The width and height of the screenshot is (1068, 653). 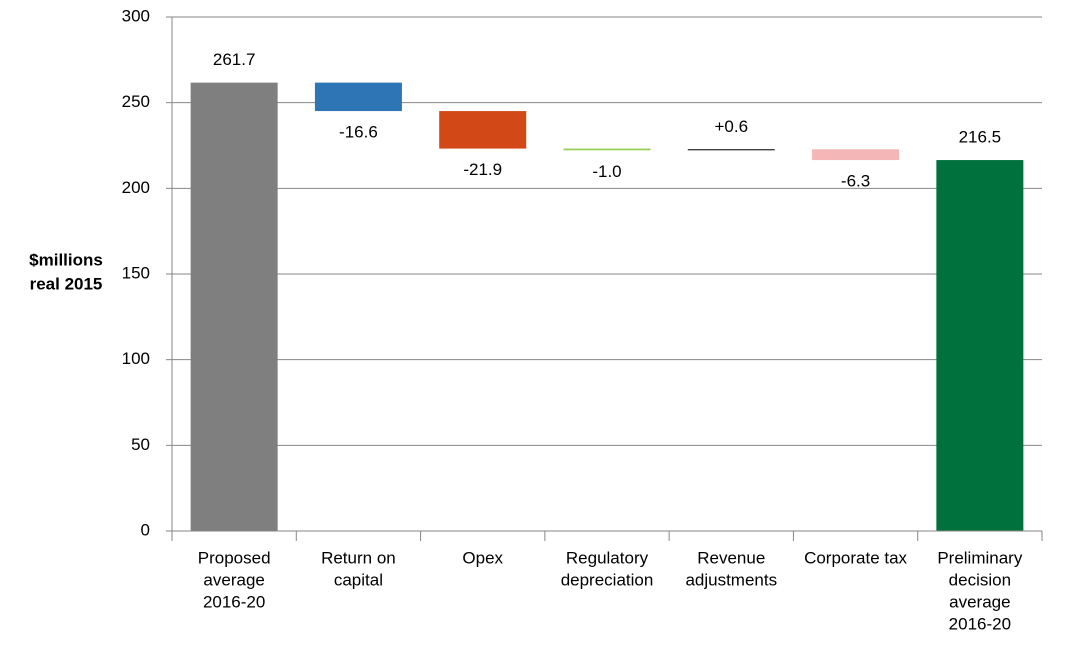 What do you see at coordinates (980, 579) in the screenshot?
I see `x-tick-label: decision` at bounding box center [980, 579].